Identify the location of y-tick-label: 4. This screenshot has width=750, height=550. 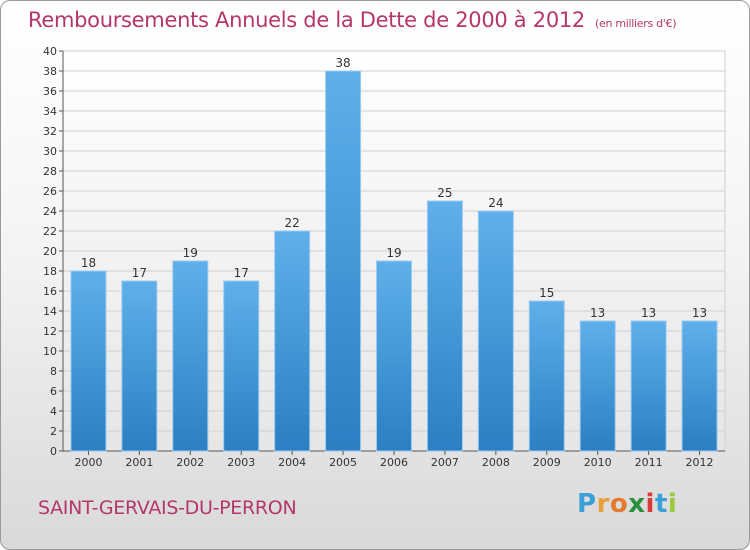
(53, 411).